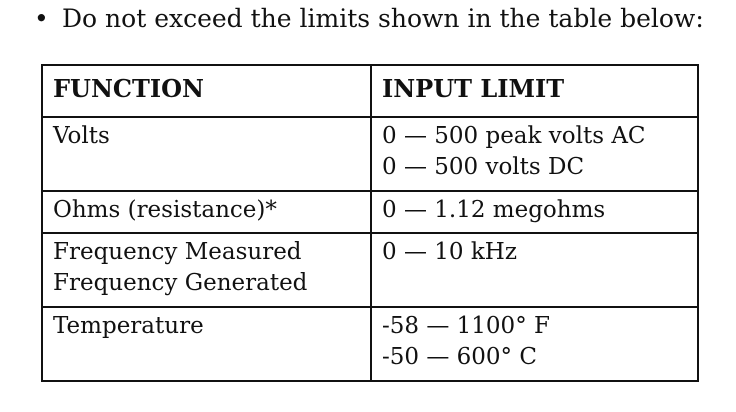 This screenshot has height=412, width=736. What do you see at coordinates (494, 210) in the screenshot?
I see `limit-text: 0 — 1.12 megohms` at bounding box center [494, 210].